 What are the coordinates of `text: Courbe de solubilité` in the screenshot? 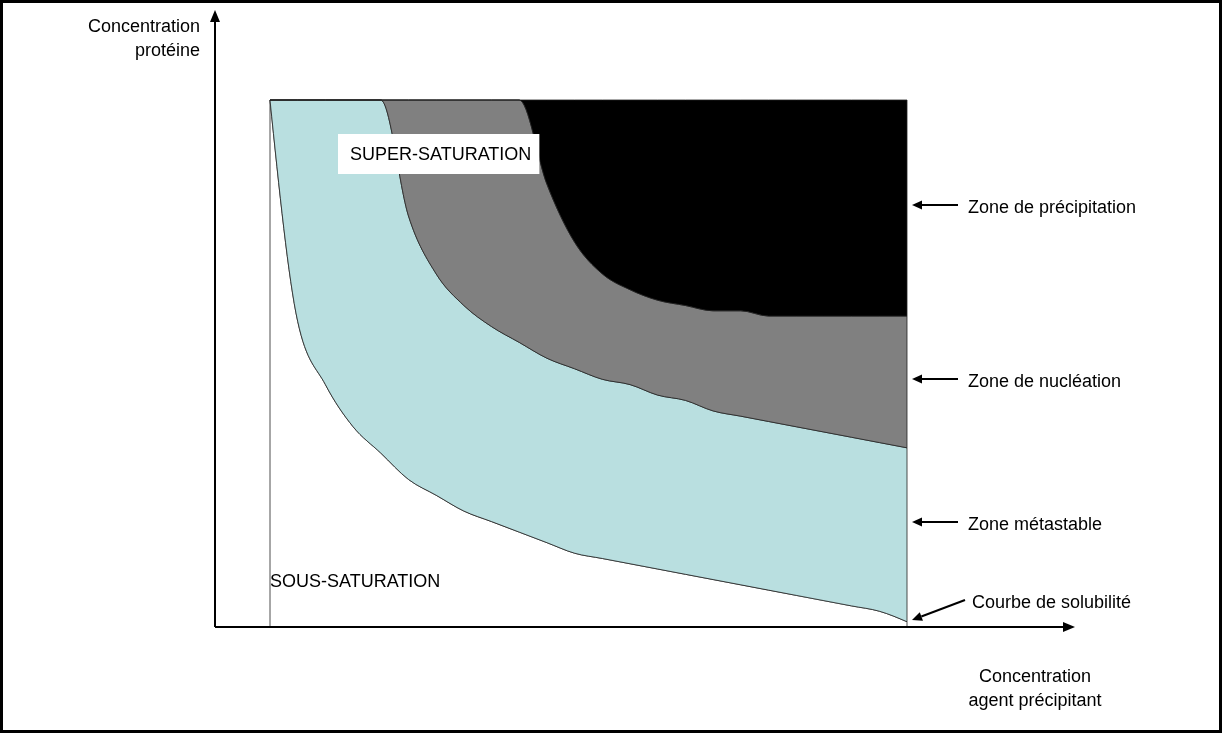 It's located at (1052, 602).